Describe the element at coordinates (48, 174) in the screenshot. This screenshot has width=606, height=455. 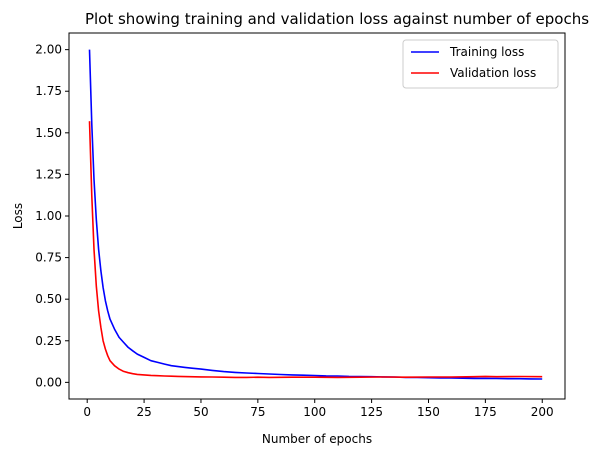
I see `y-tick-label: 1.25` at that location.